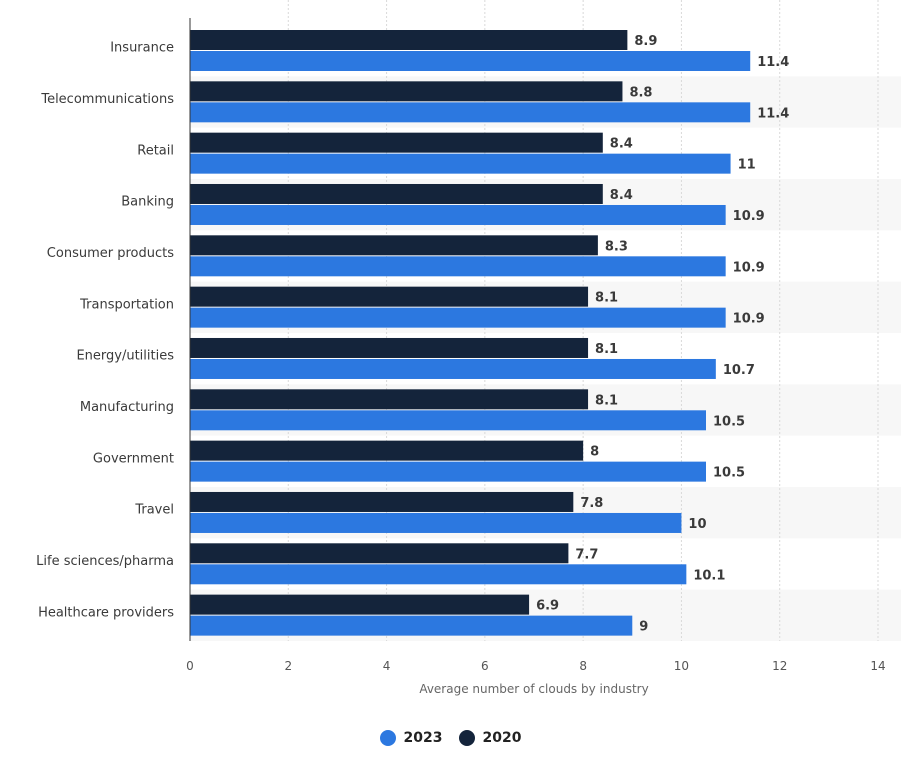 The width and height of the screenshot is (901, 775). Describe the element at coordinates (616, 246) in the screenshot. I see `data-label-2020-consumer-products: 8.3` at that location.